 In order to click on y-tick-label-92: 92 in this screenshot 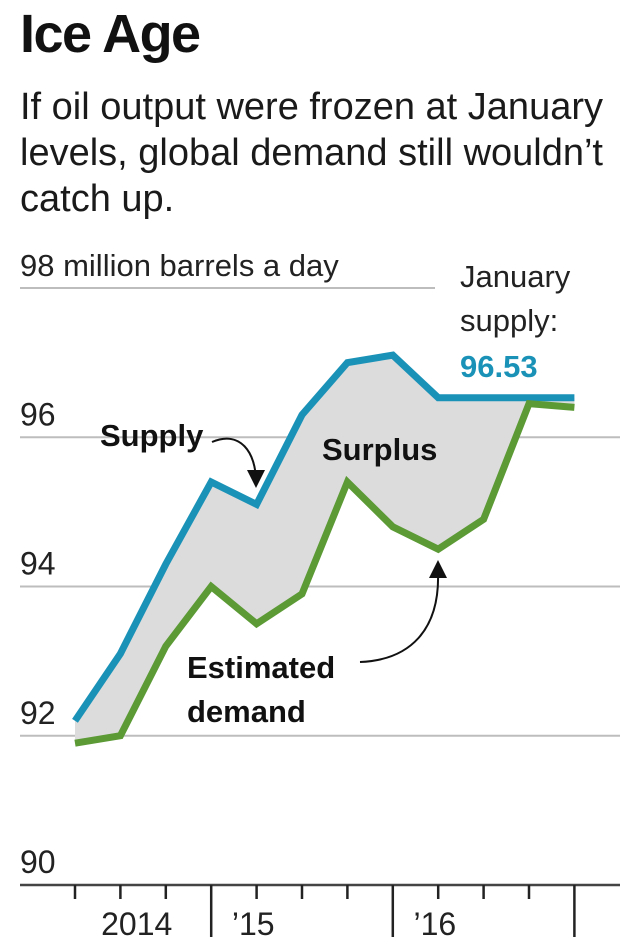, I will do `click(38, 713)`.